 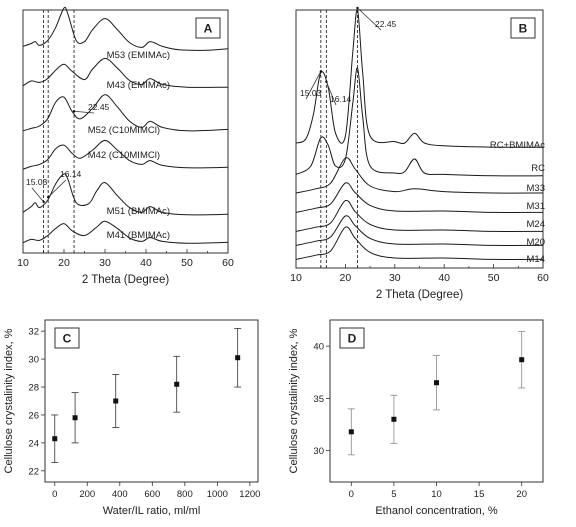 I want to click on series-label: M24, so click(x=536, y=224).